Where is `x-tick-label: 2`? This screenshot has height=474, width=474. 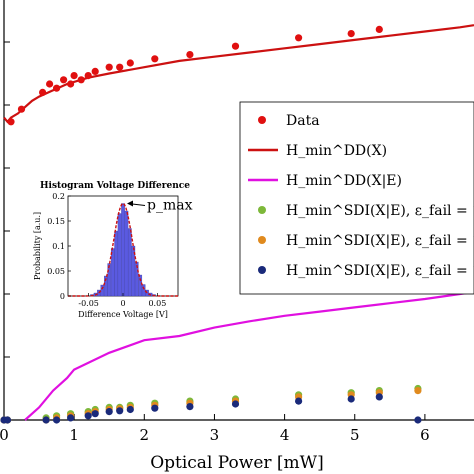
x-tick-label: 2 is located at coordinates (145, 435).